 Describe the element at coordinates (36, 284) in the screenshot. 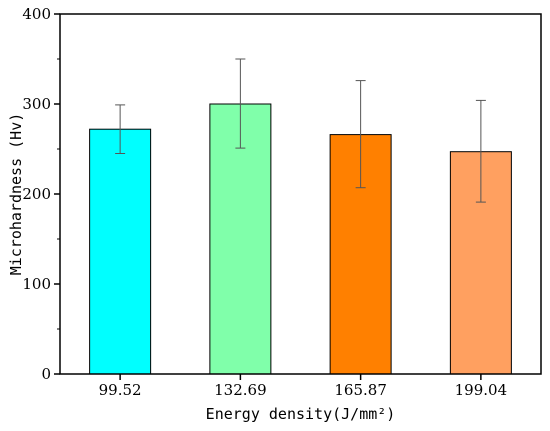

I see `y-tick-label: 100` at that location.